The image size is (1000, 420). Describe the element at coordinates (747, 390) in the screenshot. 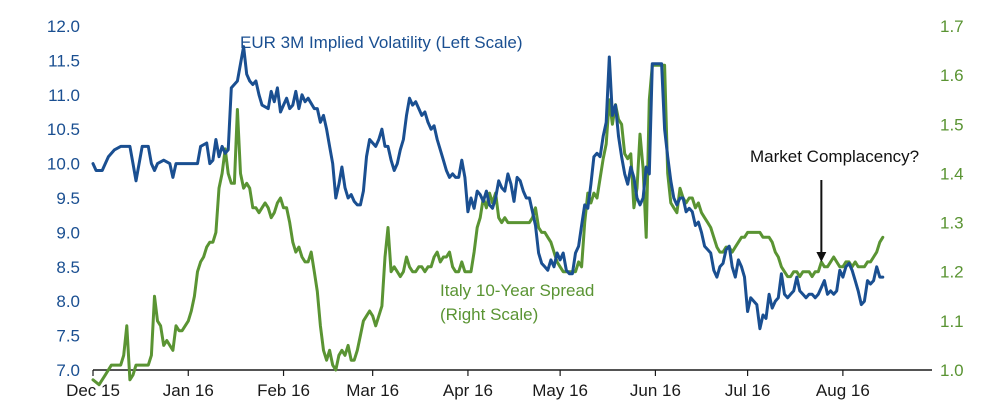

I see `x-tick-label: Jul 16` at that location.